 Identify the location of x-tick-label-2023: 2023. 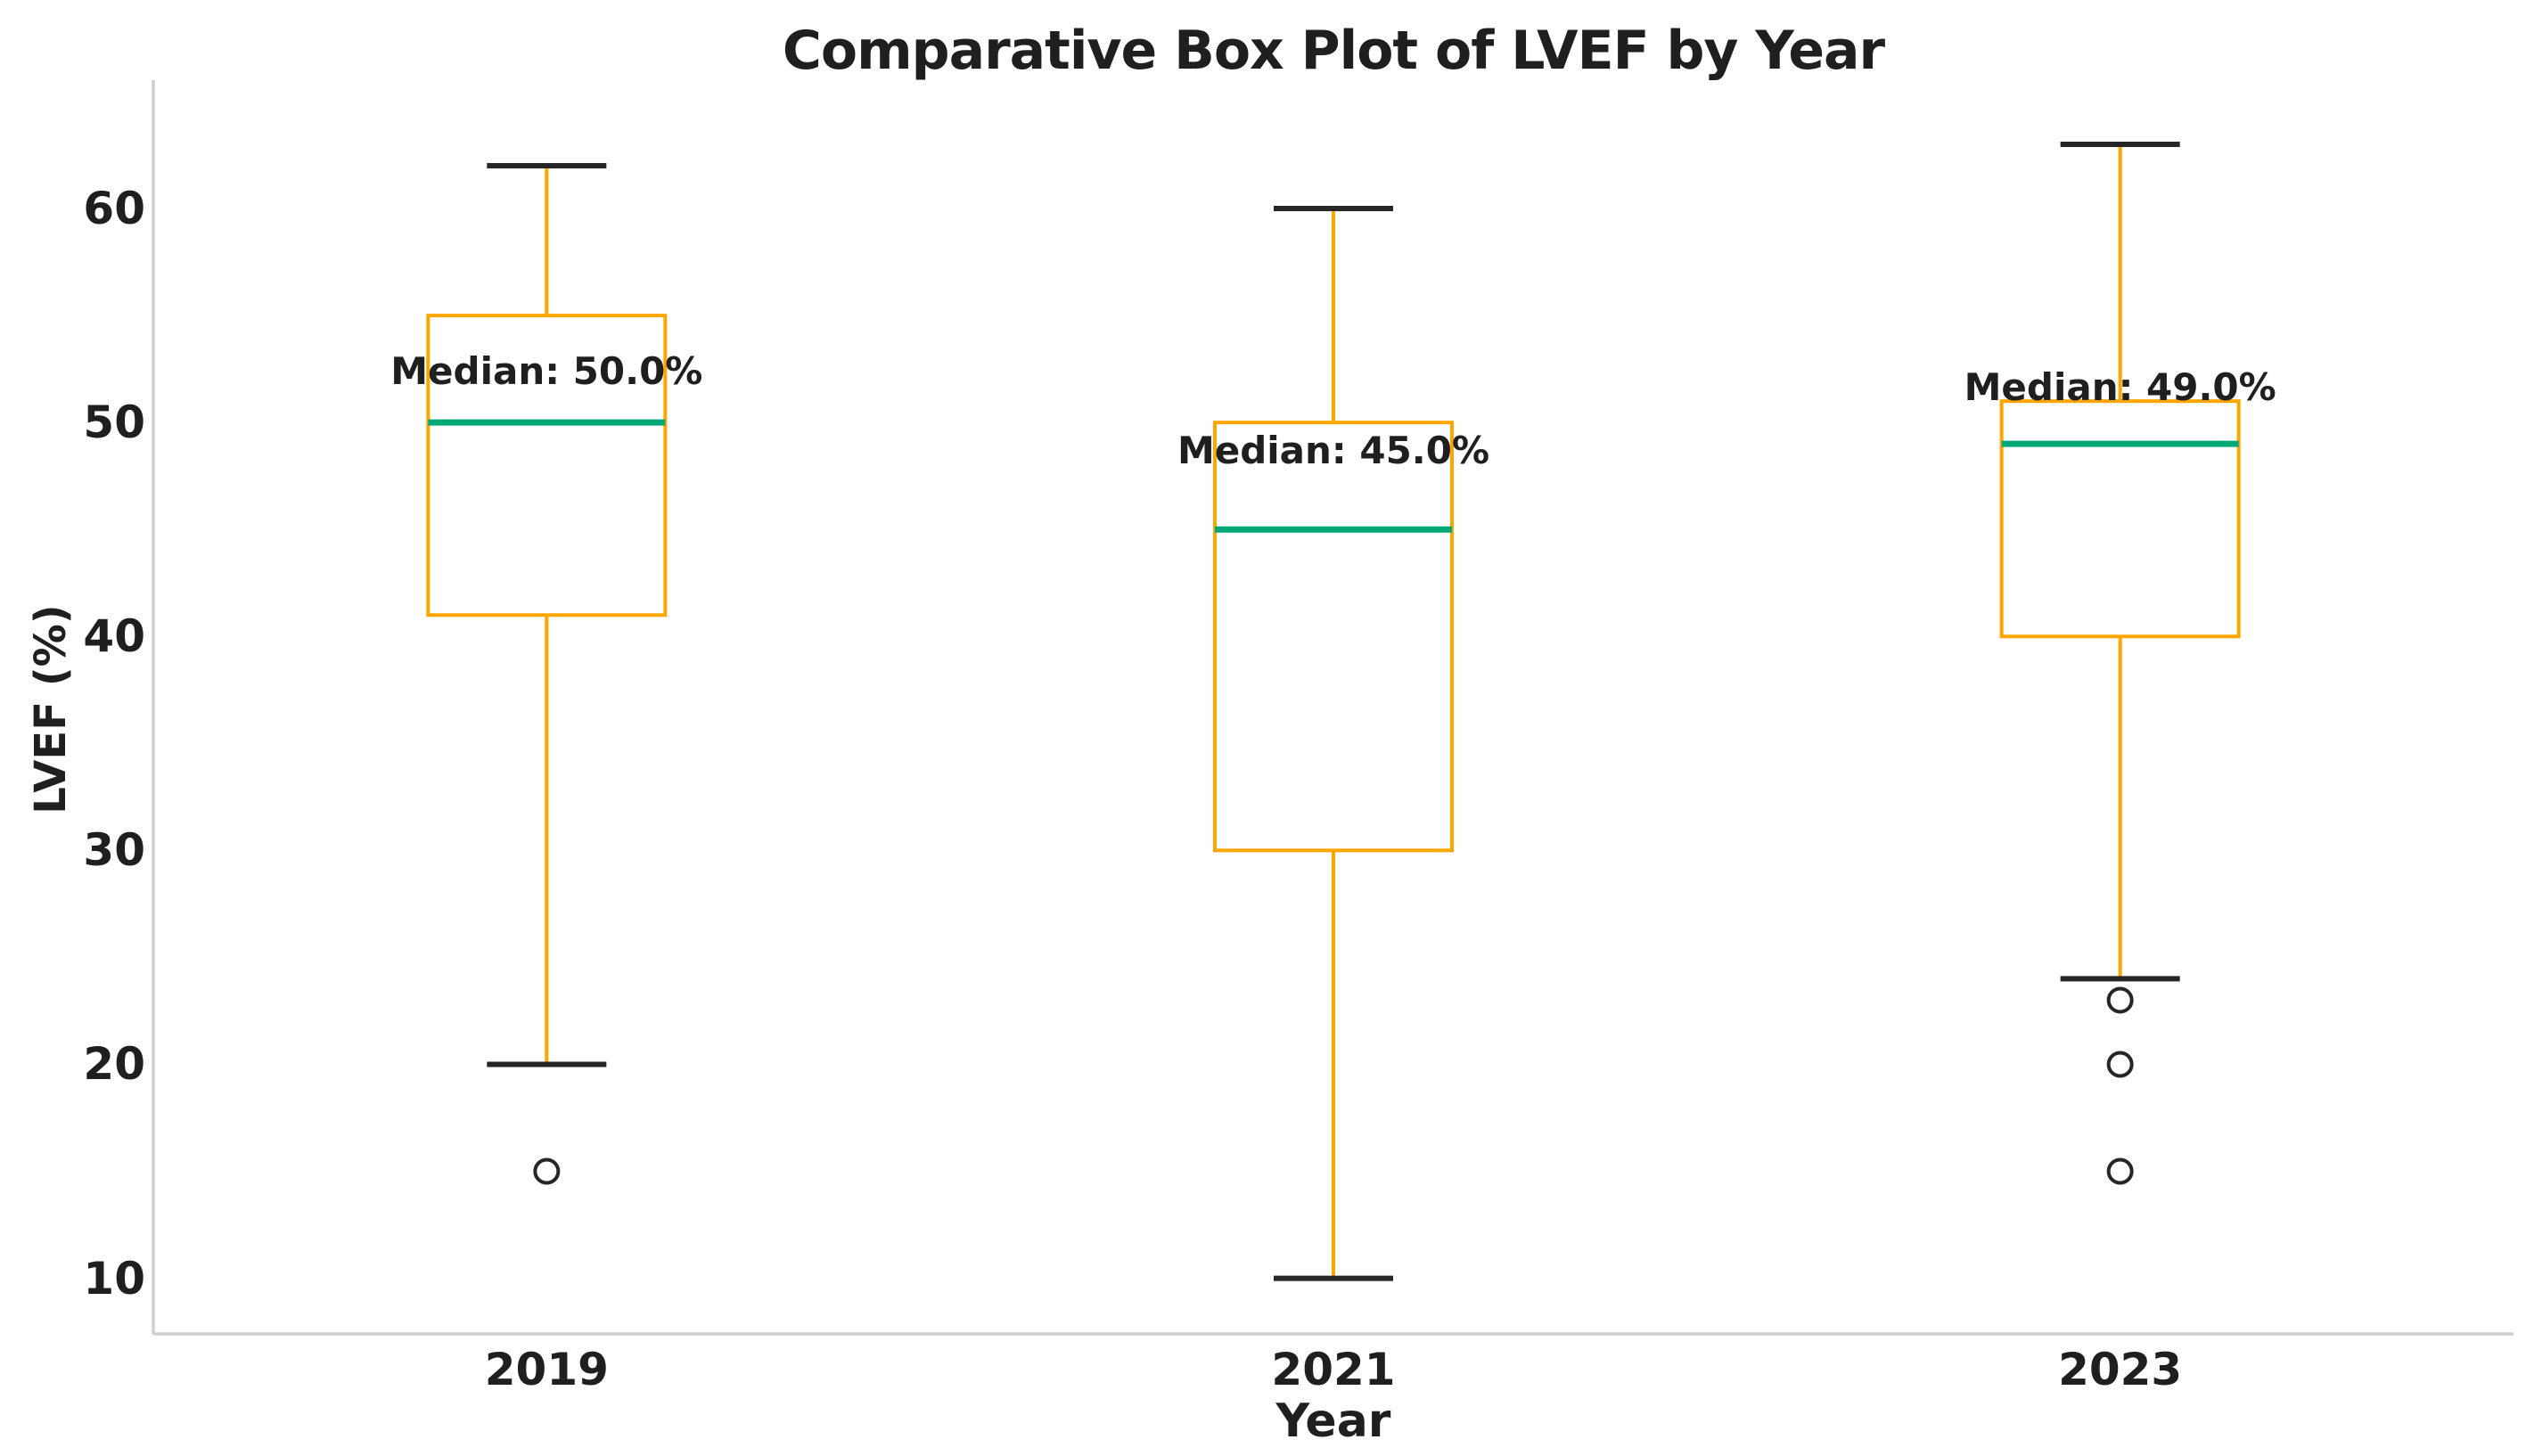
(2121, 1369).